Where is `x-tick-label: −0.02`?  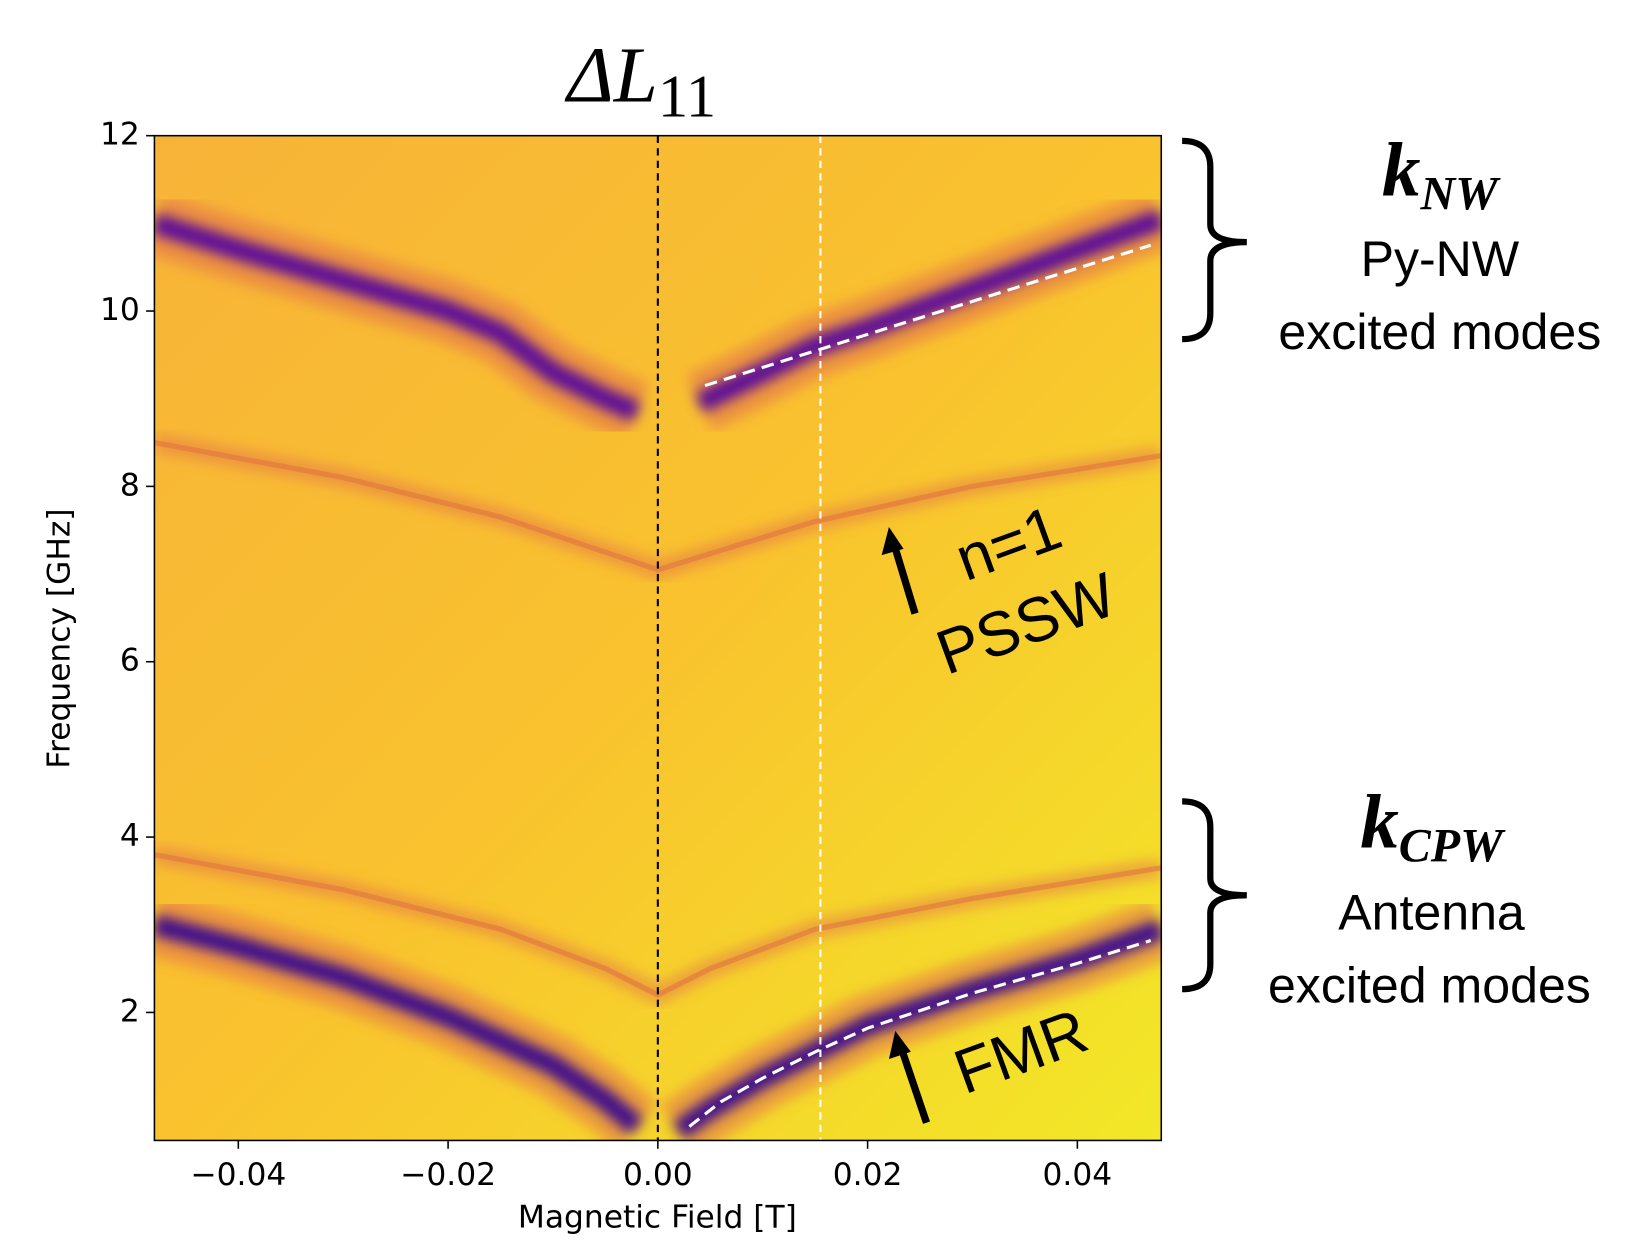
x-tick-label: −0.02 is located at coordinates (448, 1175).